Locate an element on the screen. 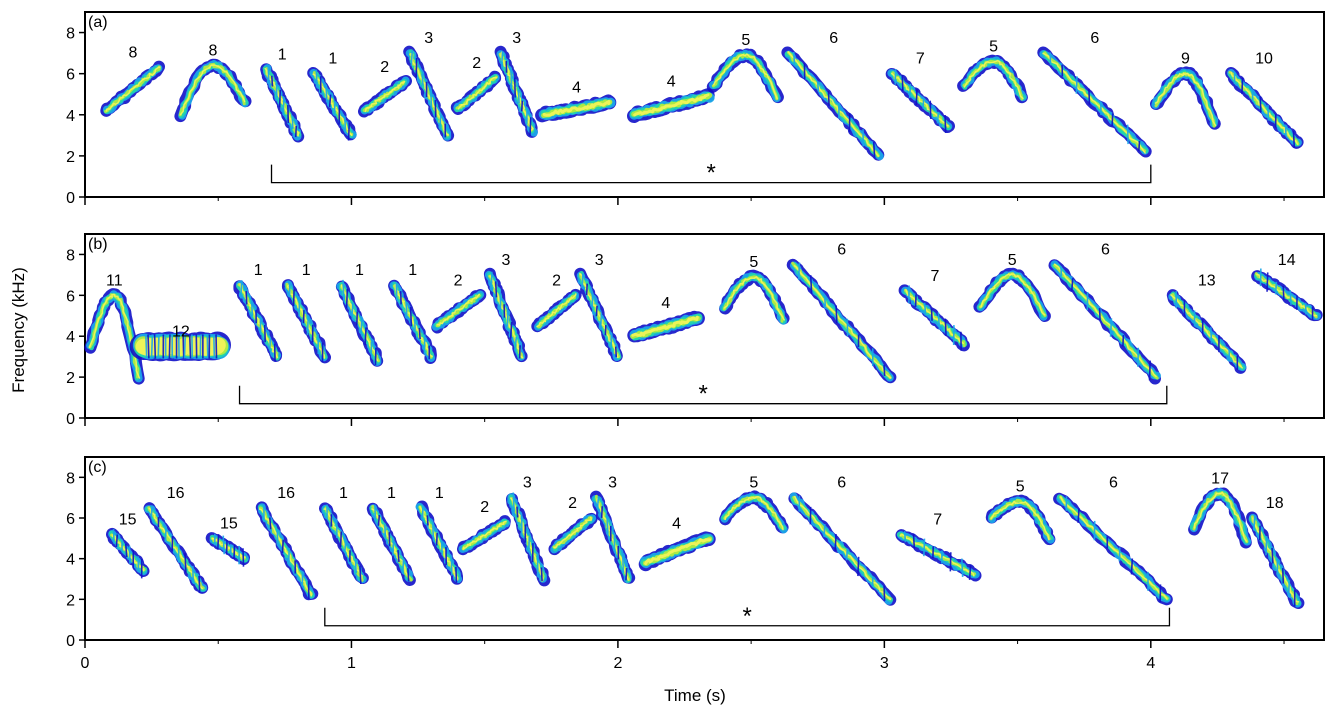 The image size is (1327, 706). syllable: 2 is located at coordinates (459, 303).